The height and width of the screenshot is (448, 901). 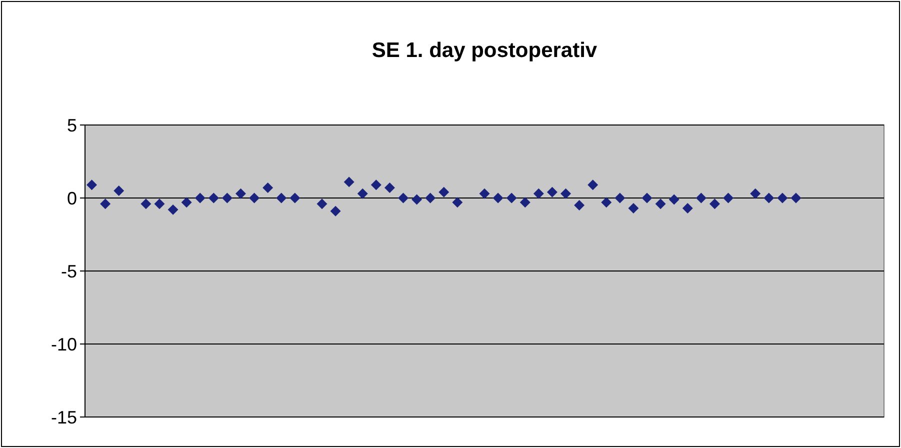 I want to click on y-tick-label: -10, so click(x=63, y=344).